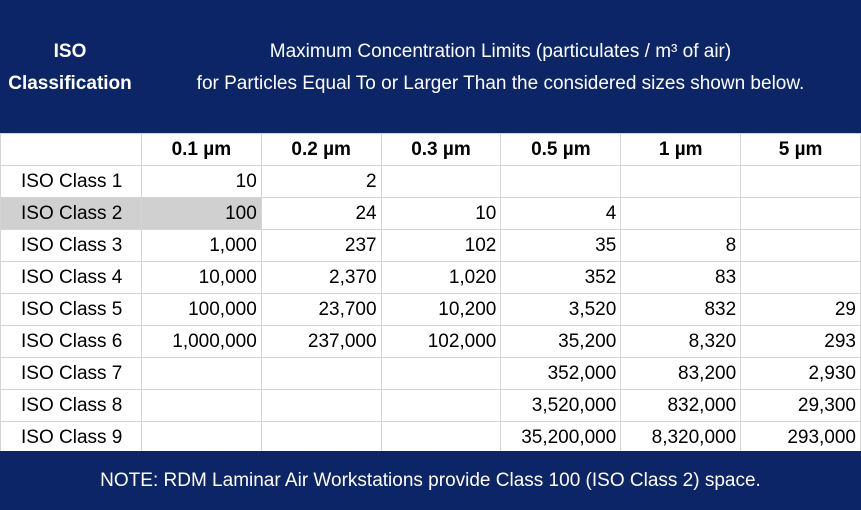 Image resolution: width=861 pixels, height=510 pixels. Describe the element at coordinates (800, 437) in the screenshot. I see `table-cell: 293,000` at that location.